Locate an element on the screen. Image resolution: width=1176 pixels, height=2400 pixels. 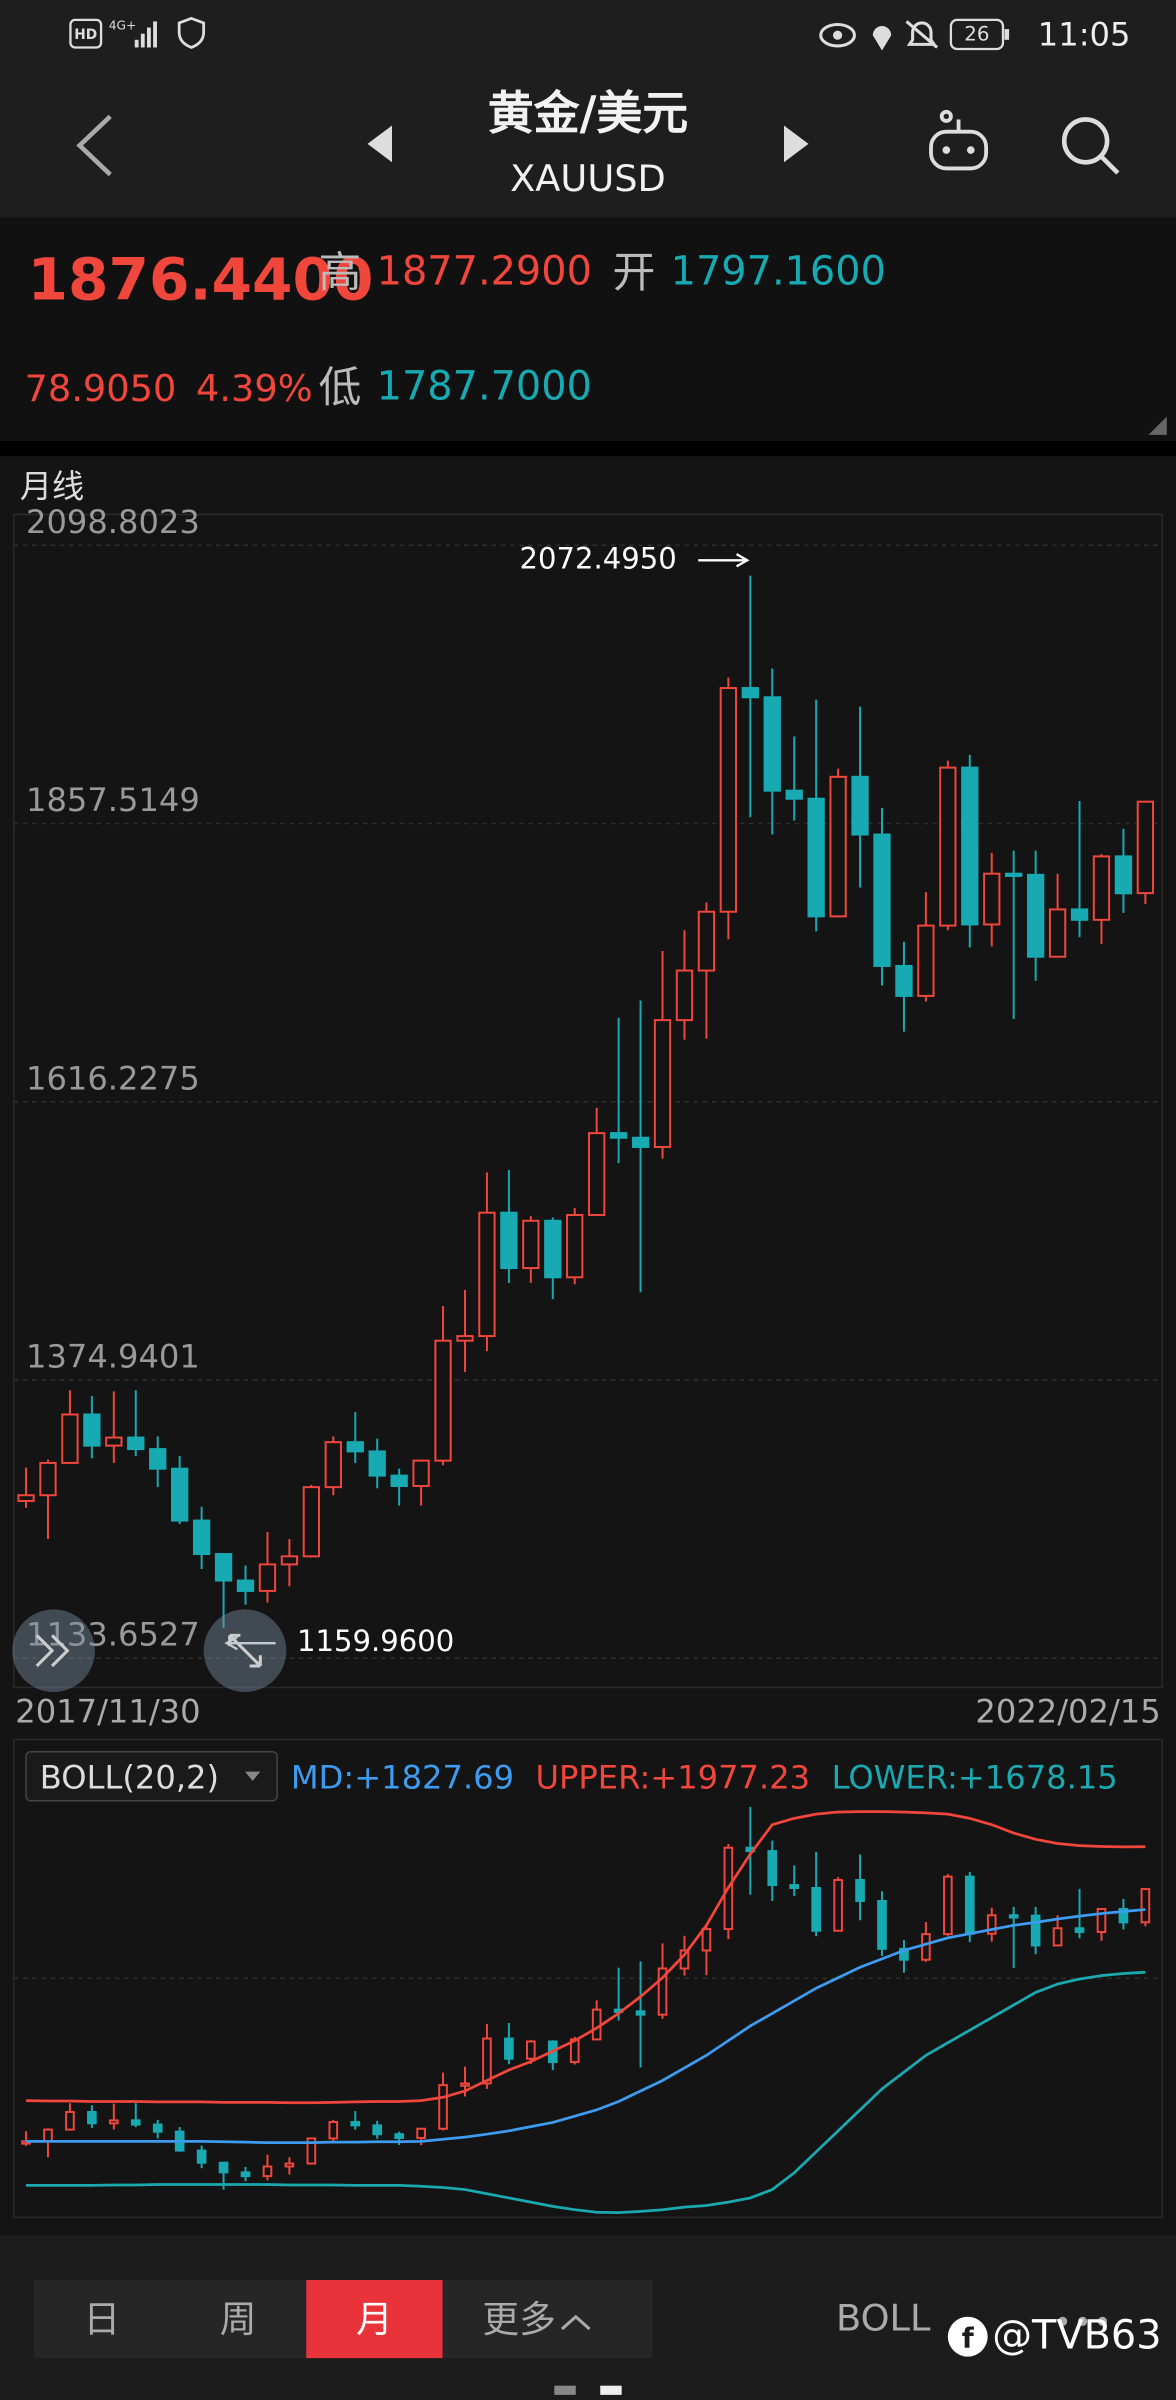
top-bar-bg is located at coordinates (588, 109).